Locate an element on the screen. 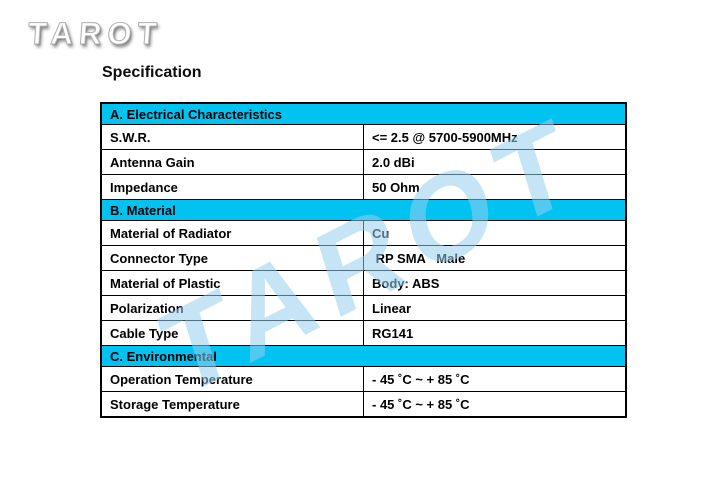 The height and width of the screenshot is (480, 720). spec-row: Antenna Gain 2.0 dBi is located at coordinates (363, 162).